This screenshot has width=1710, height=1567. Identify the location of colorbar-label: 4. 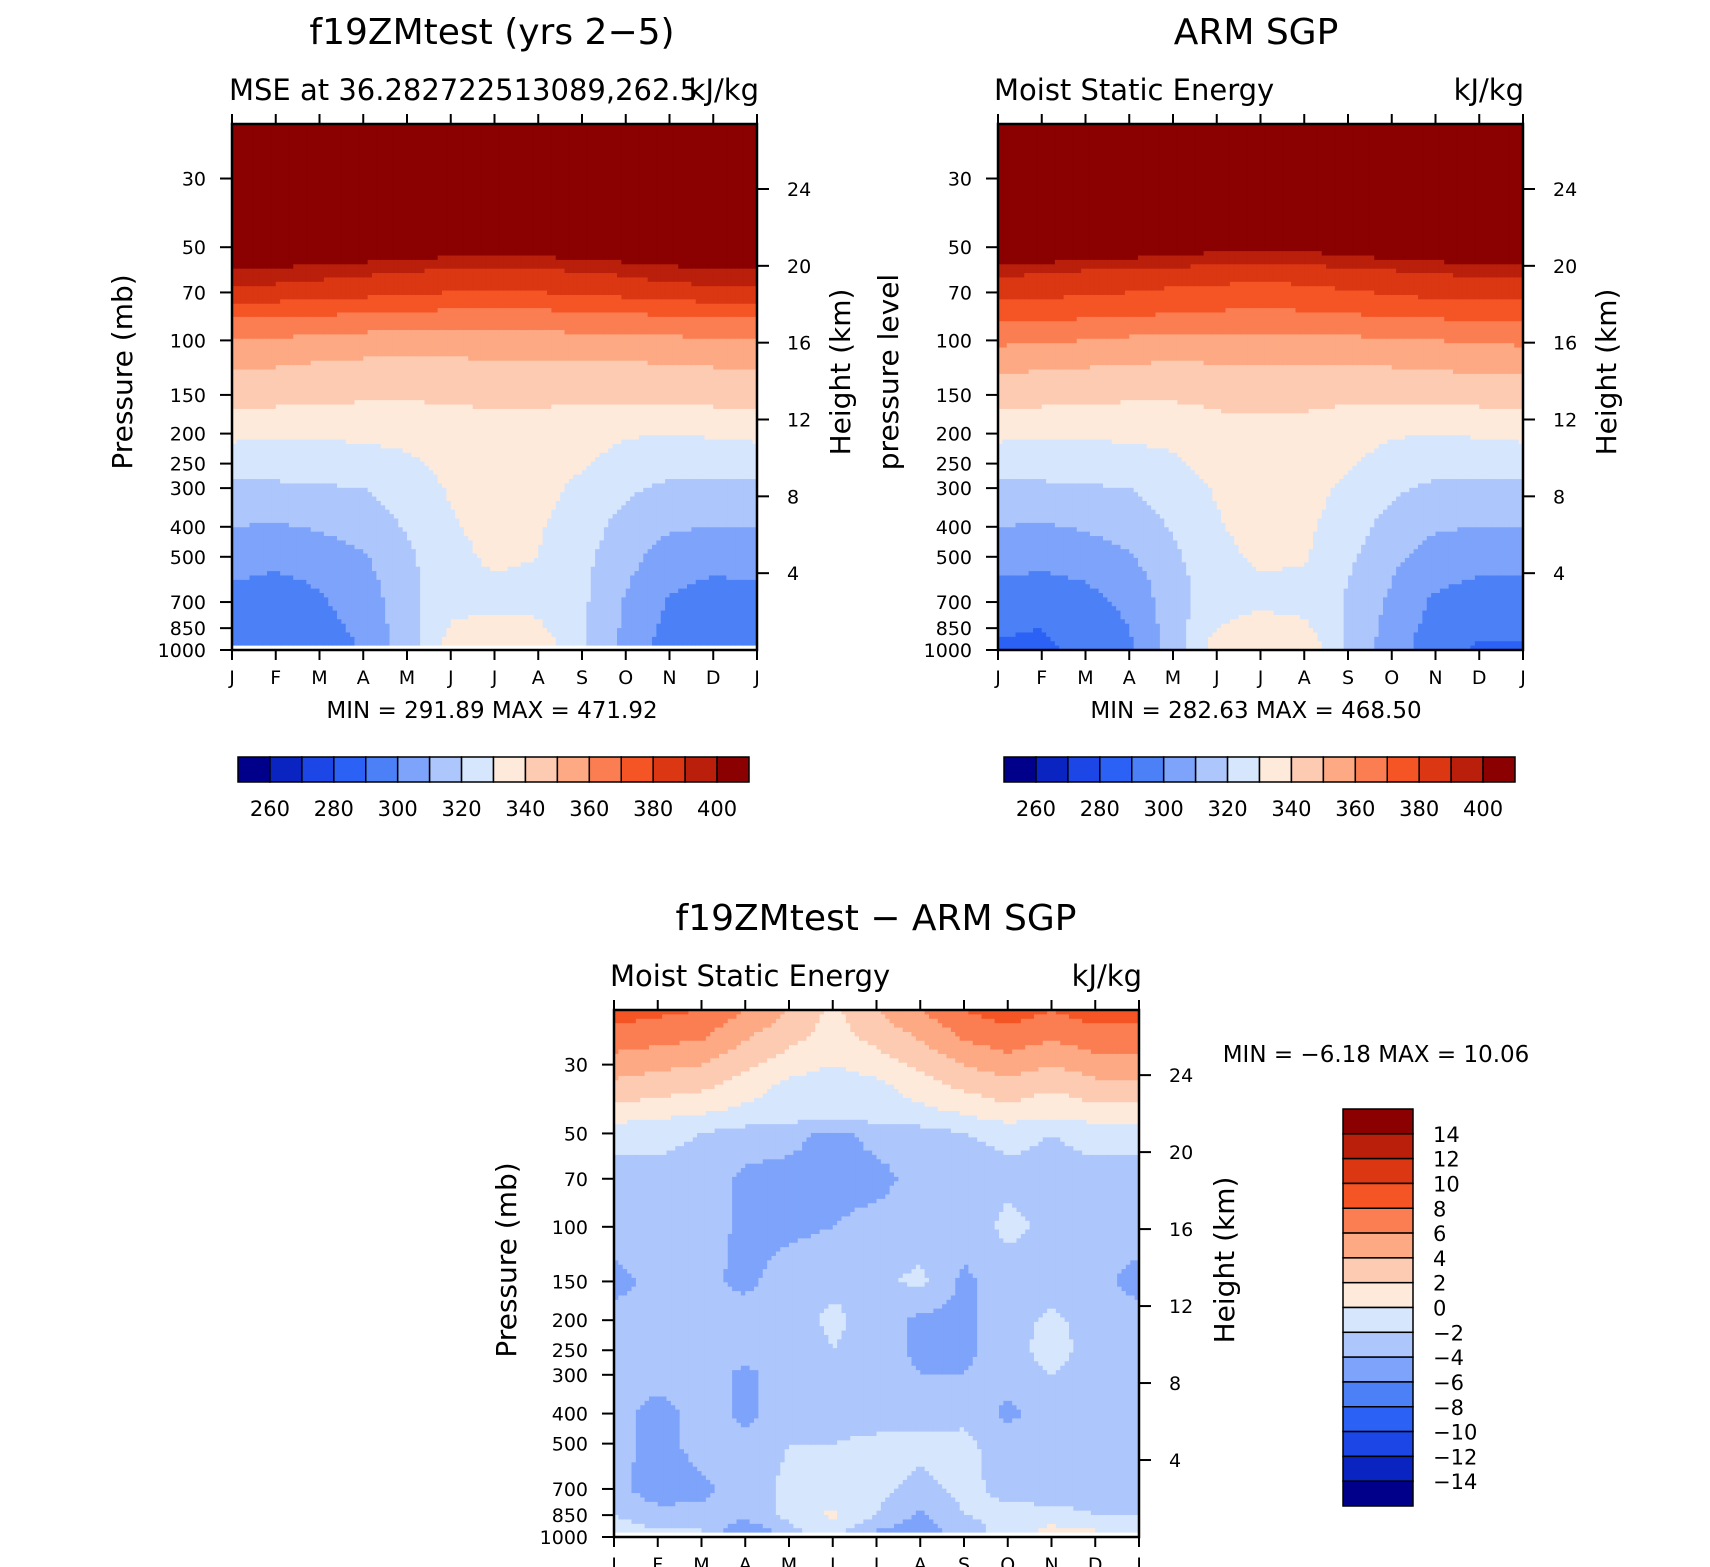
(1439, 1259).